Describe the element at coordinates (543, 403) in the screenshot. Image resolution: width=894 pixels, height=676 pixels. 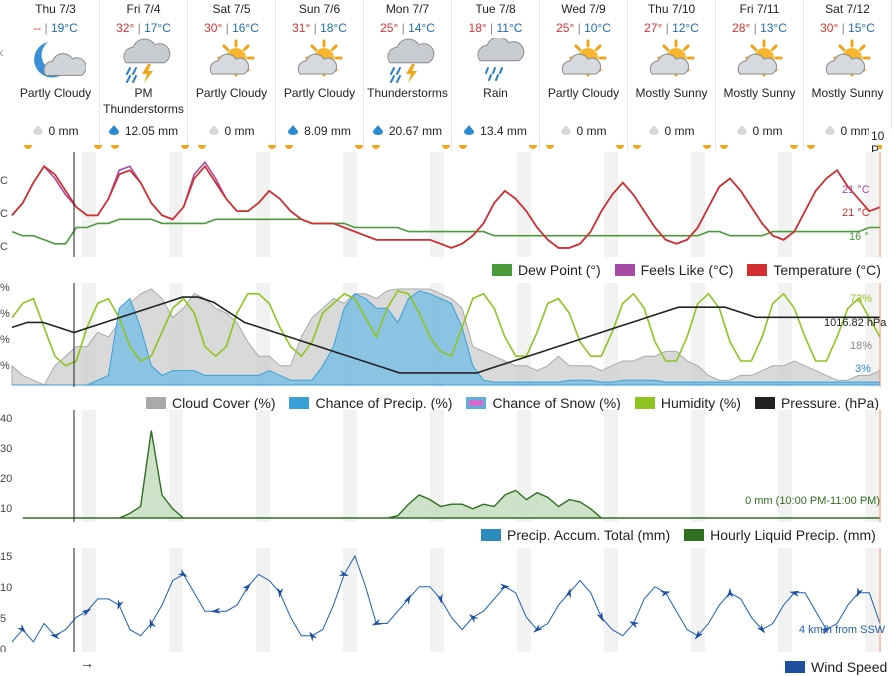
I see `legend-chance-snow: Chance of Snow (%)` at that location.